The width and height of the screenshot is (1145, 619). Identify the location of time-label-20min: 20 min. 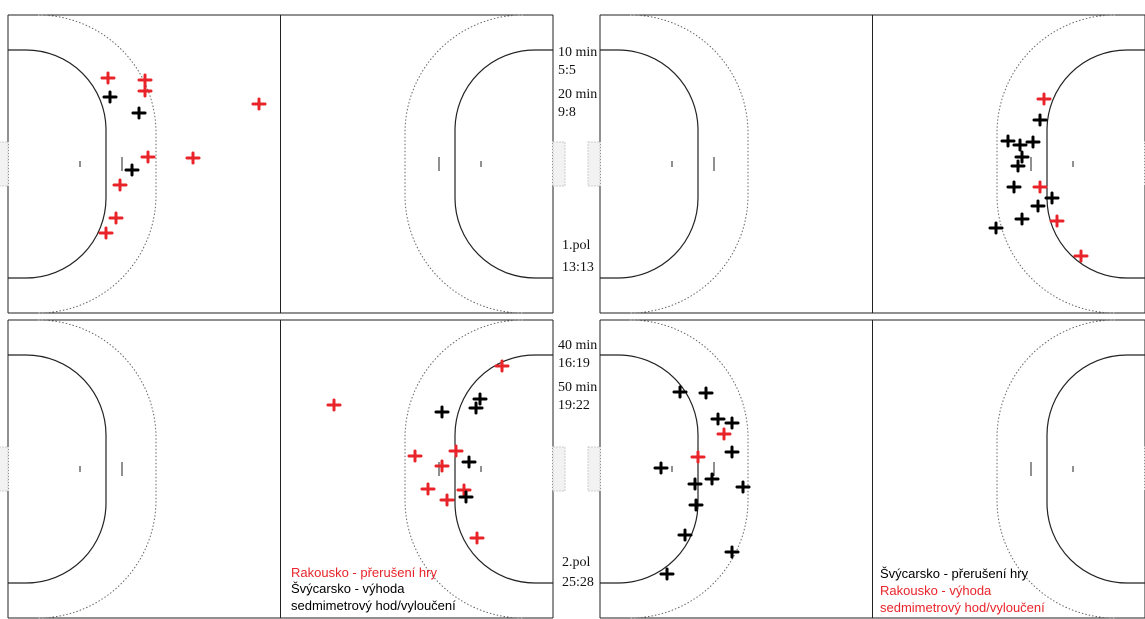
(578, 94).